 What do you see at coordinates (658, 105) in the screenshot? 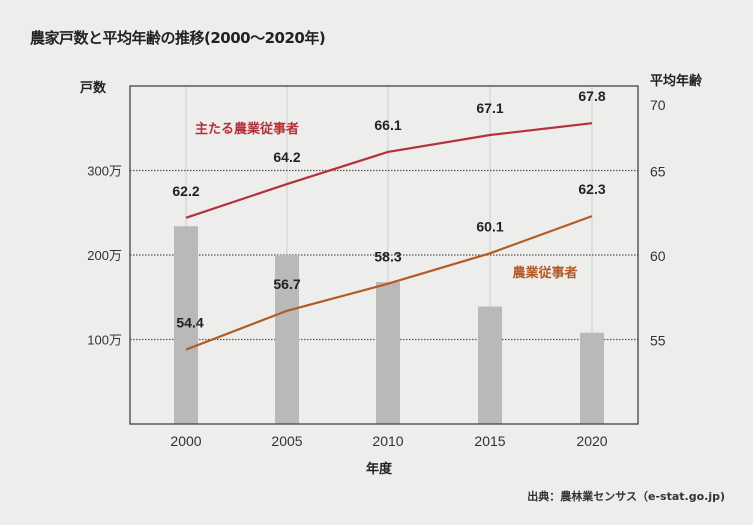
I see `right-tick-label: 70` at bounding box center [658, 105].